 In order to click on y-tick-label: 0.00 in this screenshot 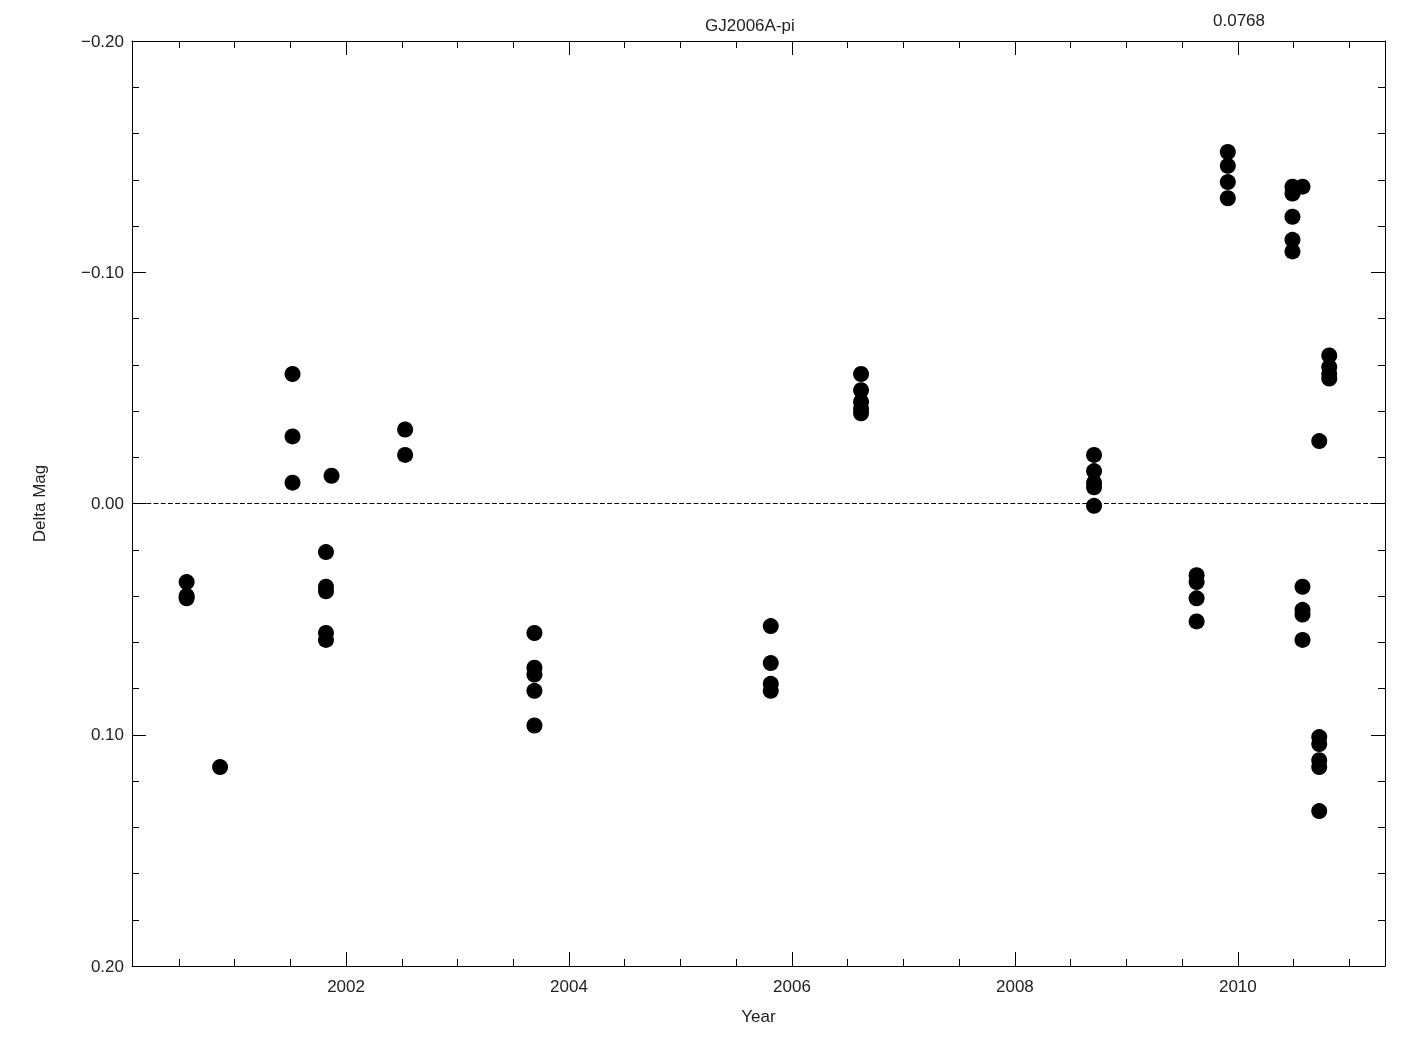, I will do `click(107, 503)`.